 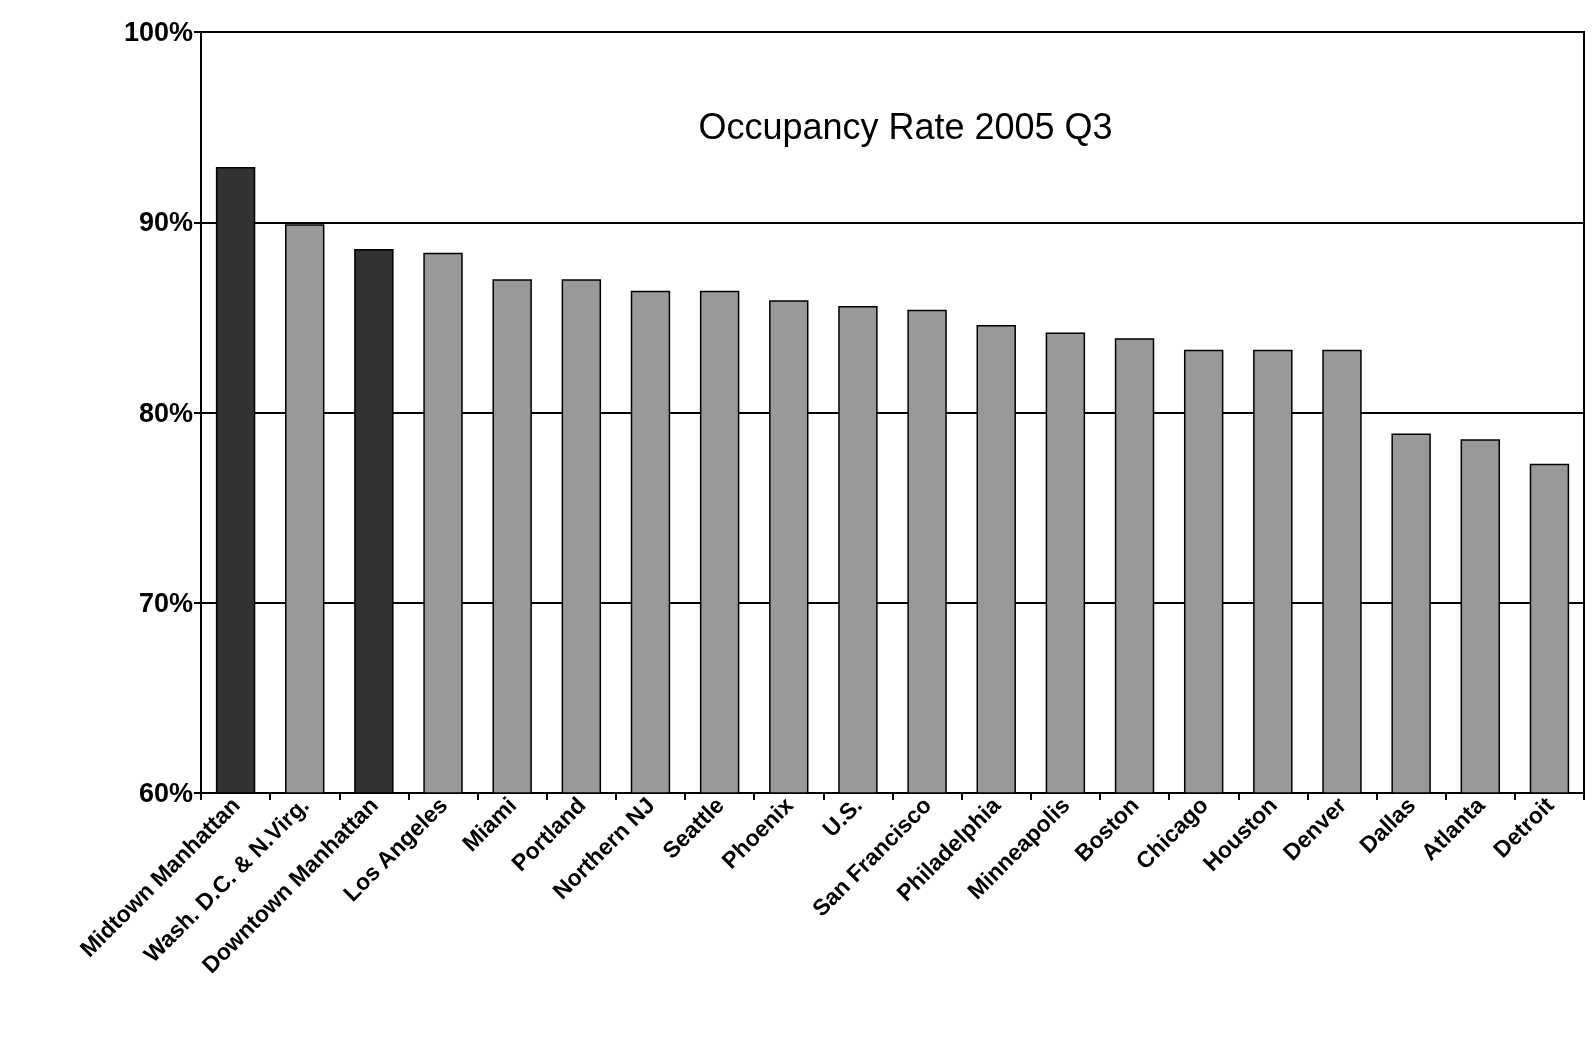 What do you see at coordinates (165, 222) in the screenshot?
I see `y-tick-label: 90%` at bounding box center [165, 222].